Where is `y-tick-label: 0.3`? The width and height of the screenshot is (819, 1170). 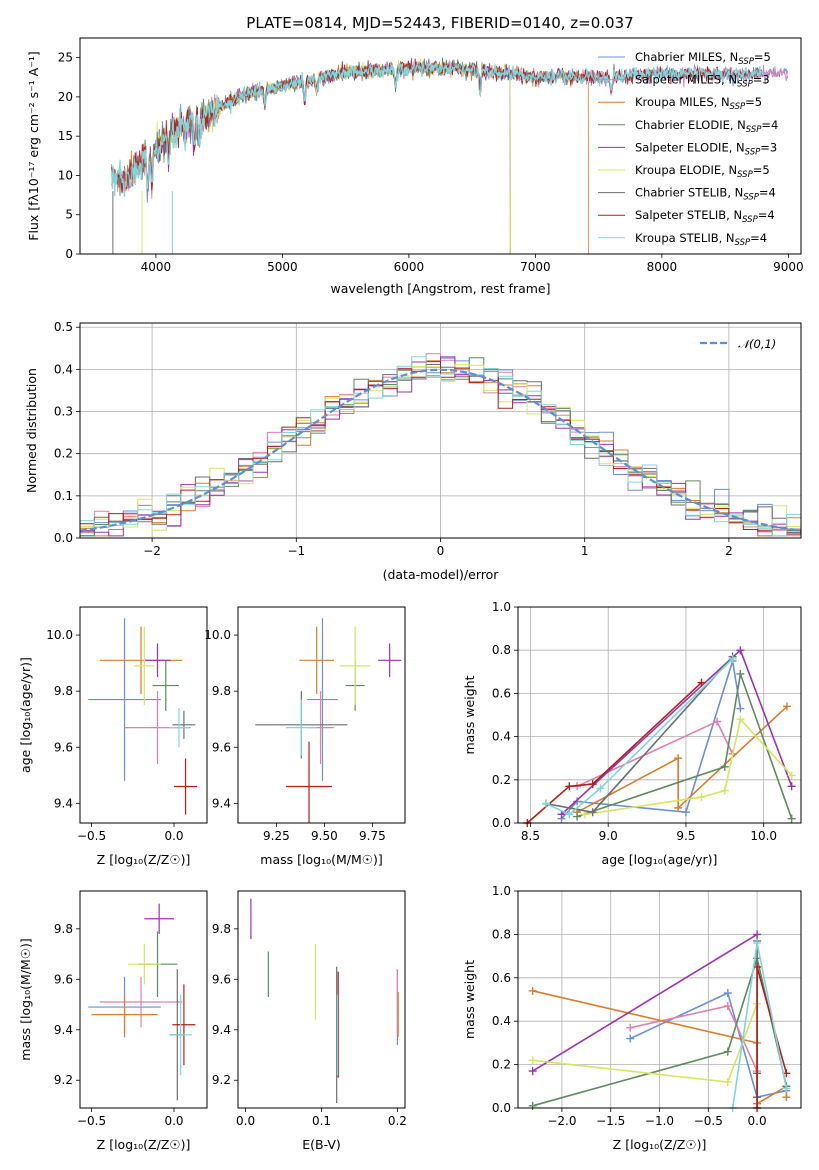
y-tick-label: 0.3 is located at coordinates (63, 412).